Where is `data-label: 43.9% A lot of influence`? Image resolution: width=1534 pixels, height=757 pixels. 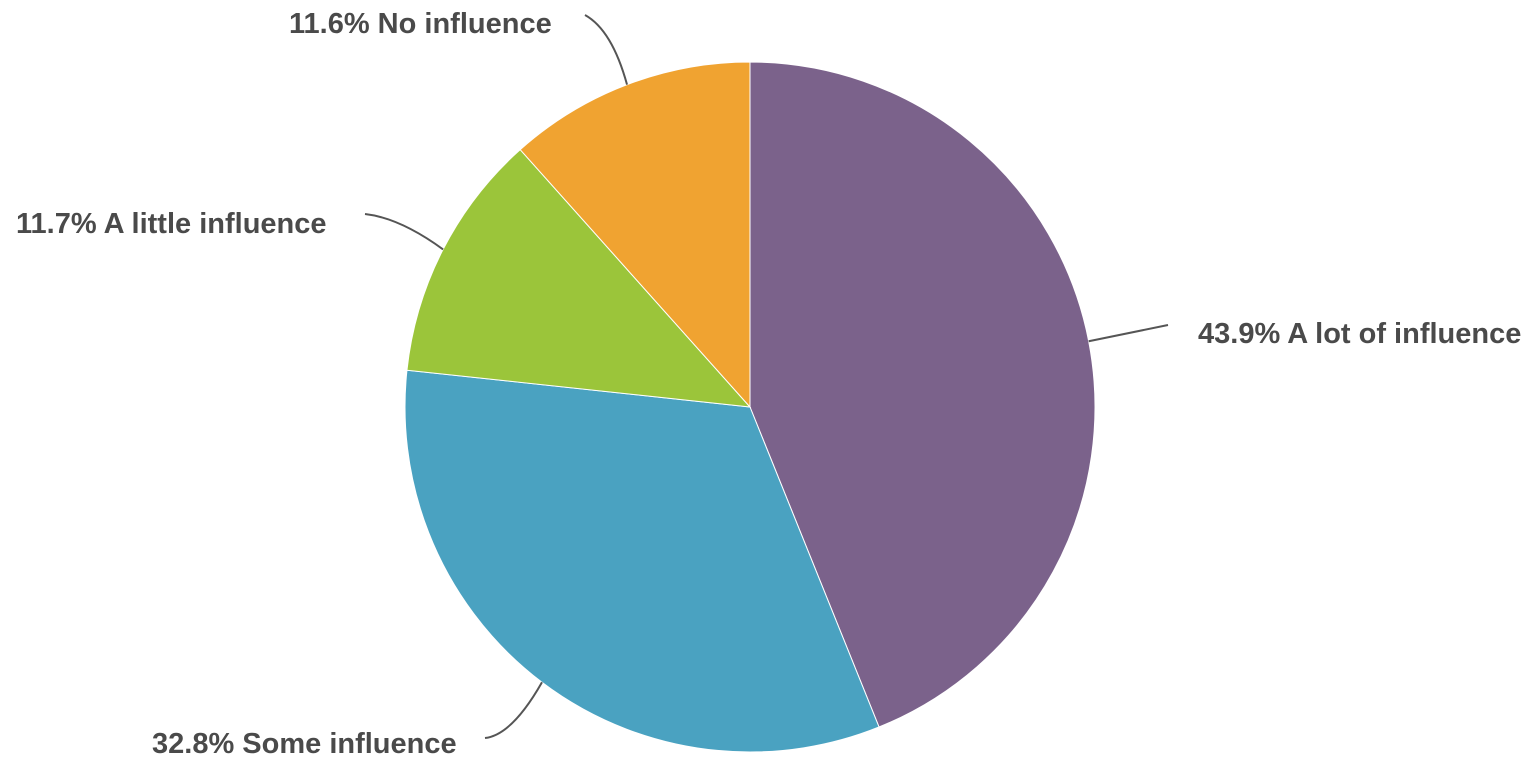 data-label: 43.9% A lot of influence is located at coordinates (1359, 334).